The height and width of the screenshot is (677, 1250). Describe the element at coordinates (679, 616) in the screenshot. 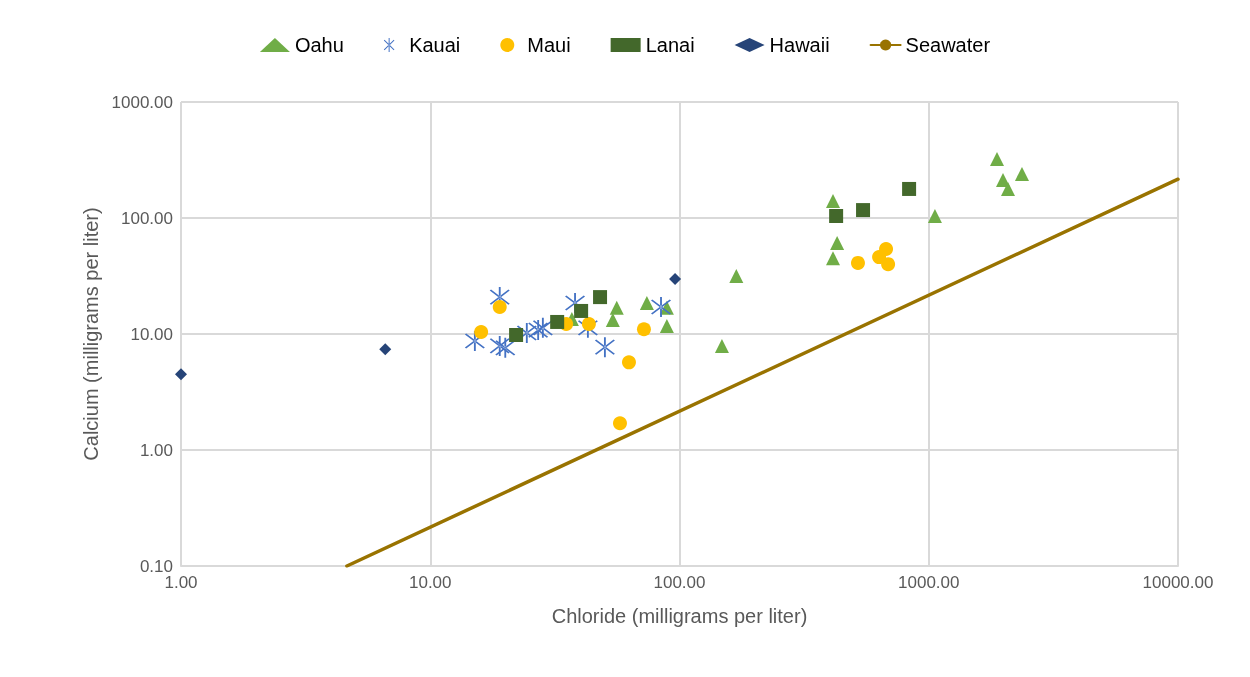

I see `x-axis-title: Chloride (milligrams per liter)` at that location.